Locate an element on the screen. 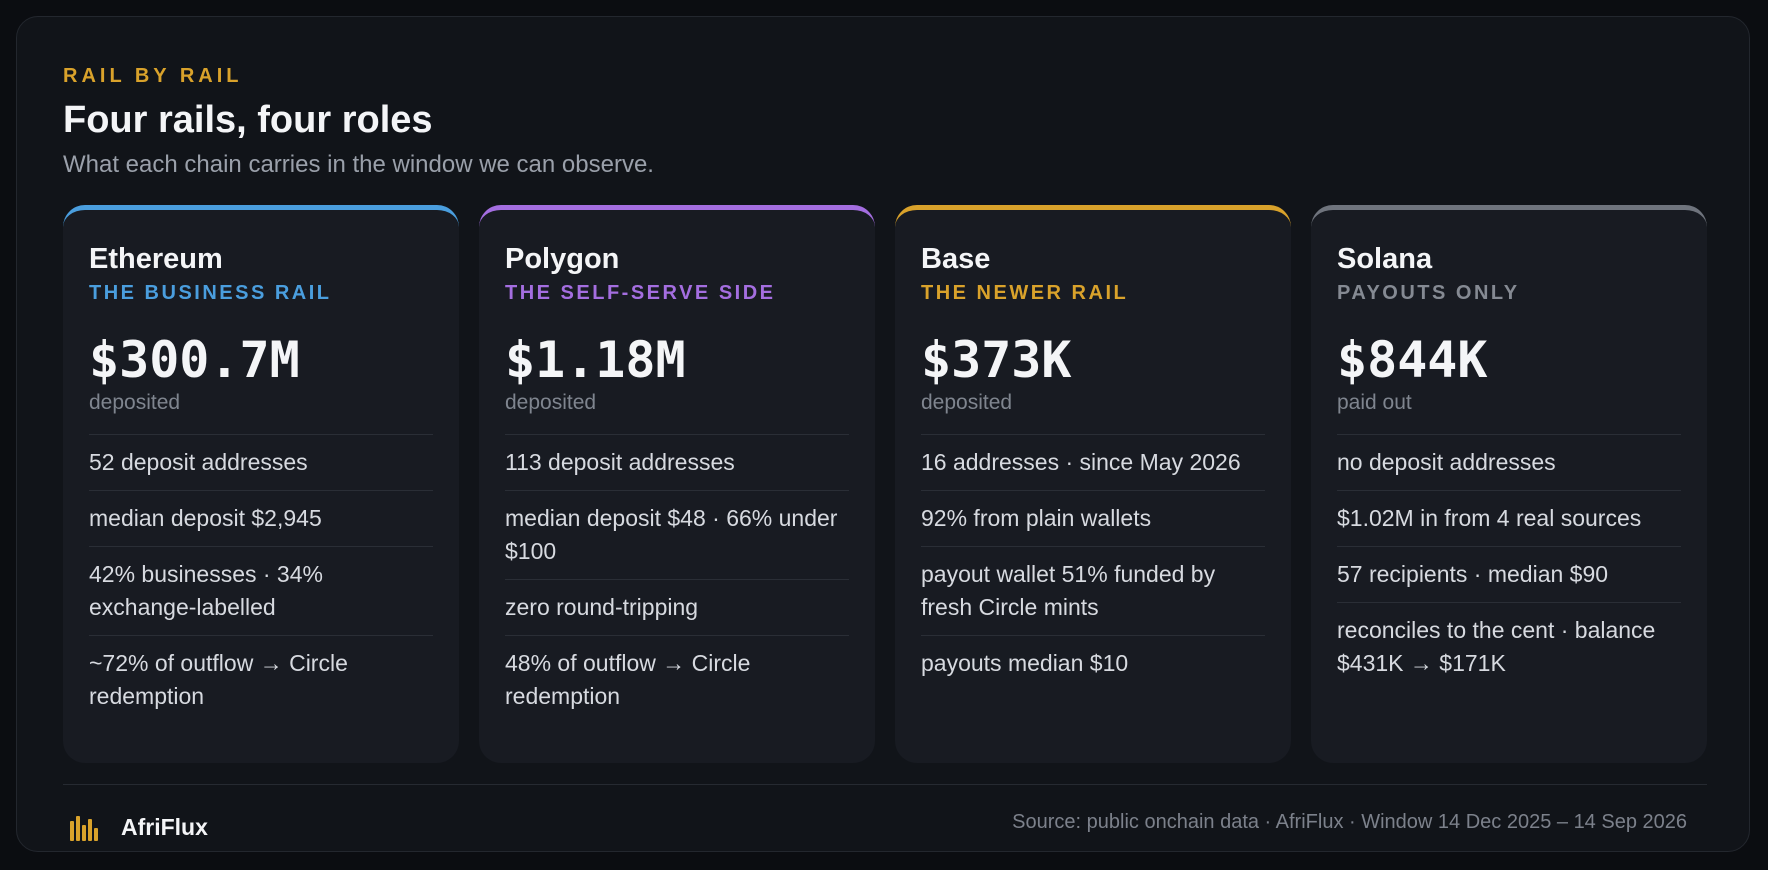  fact-item: ~72% of outflow → Circle redemption is located at coordinates (261, 679).